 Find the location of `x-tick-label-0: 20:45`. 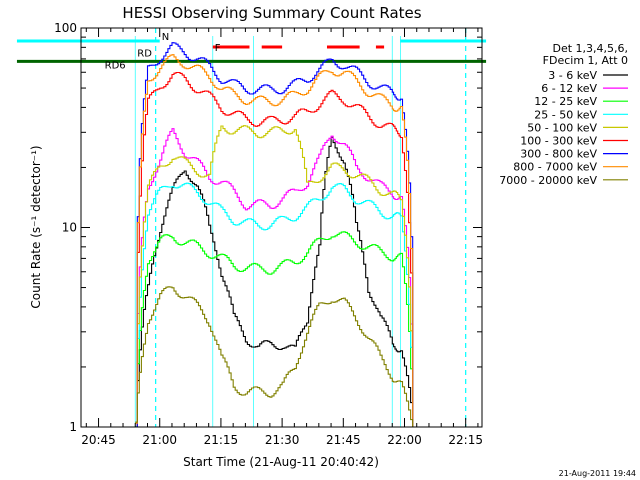

x-tick-label-0: 20:45 is located at coordinates (98, 440).